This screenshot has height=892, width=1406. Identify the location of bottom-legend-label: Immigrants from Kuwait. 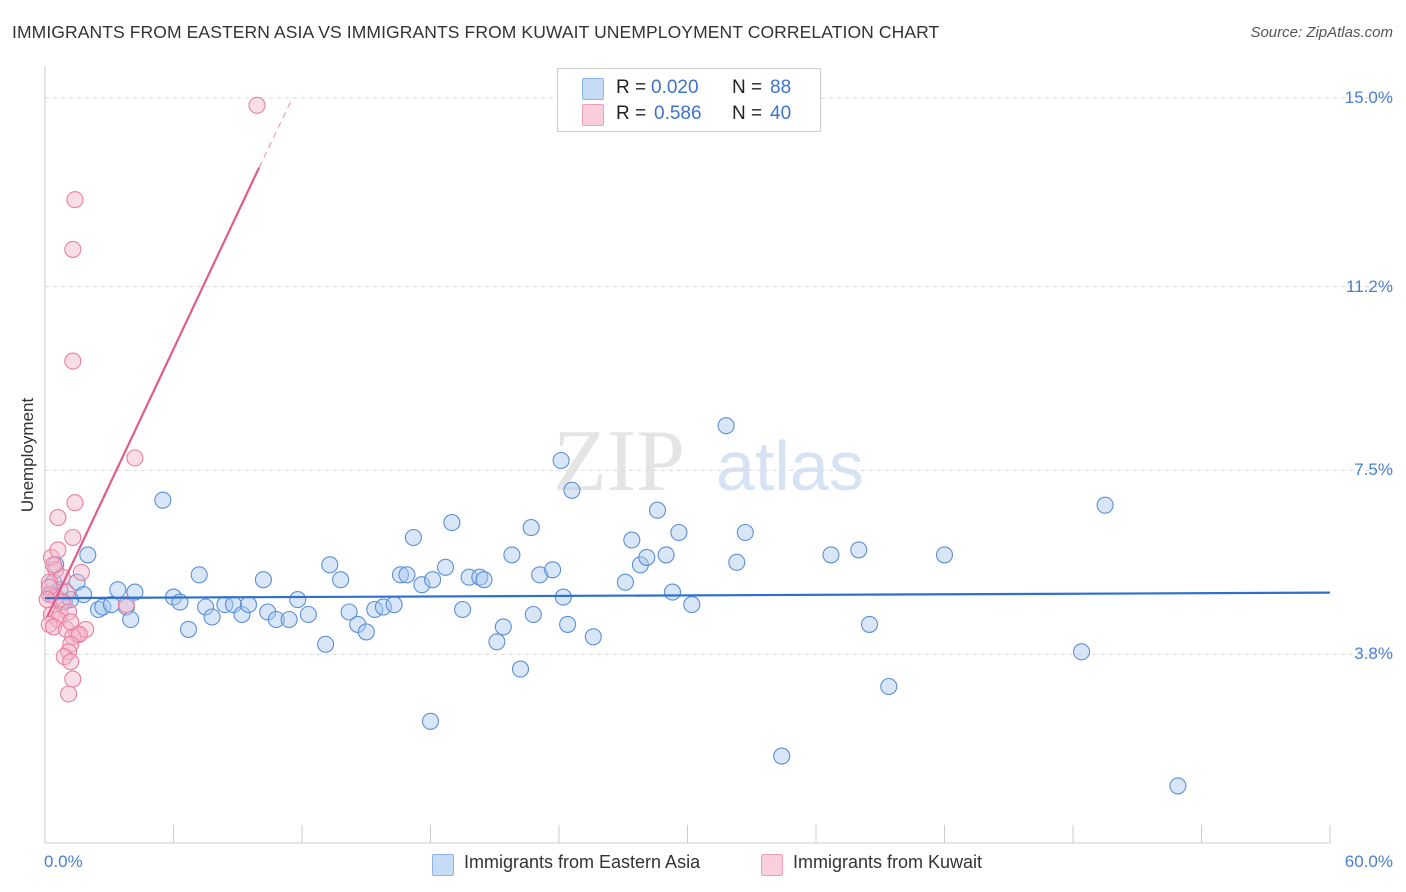
(888, 862).